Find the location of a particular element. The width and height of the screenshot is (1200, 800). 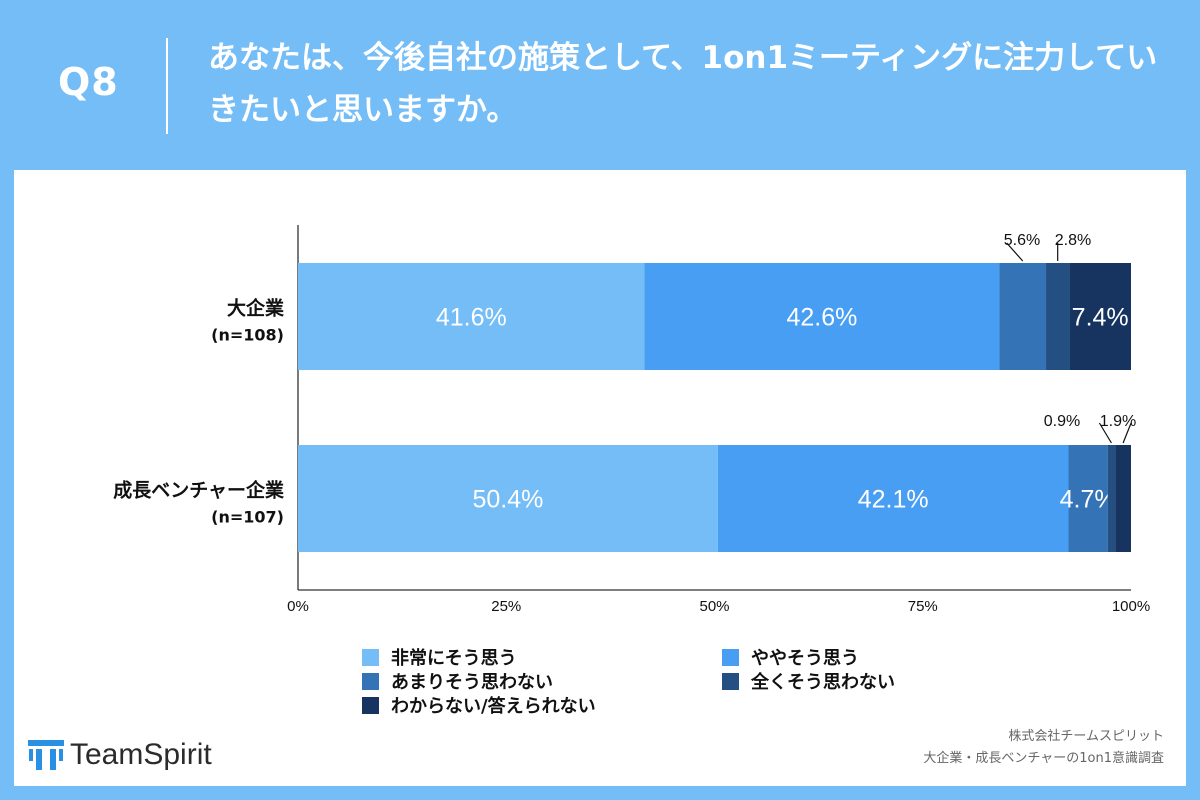

teamspirit-logo-icon is located at coordinates (46, 755).